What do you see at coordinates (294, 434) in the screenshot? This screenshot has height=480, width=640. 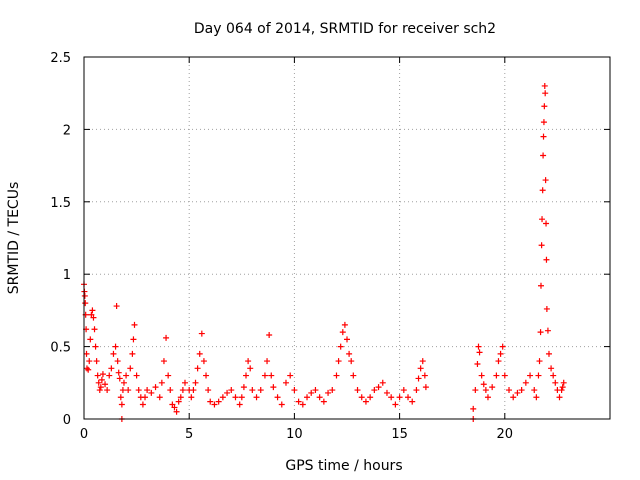 I see `x-tick-label: 10` at bounding box center [294, 434].